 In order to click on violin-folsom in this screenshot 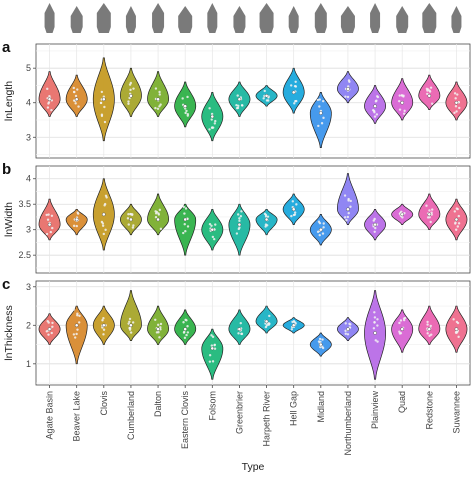, I will do `click(212, 354)`.